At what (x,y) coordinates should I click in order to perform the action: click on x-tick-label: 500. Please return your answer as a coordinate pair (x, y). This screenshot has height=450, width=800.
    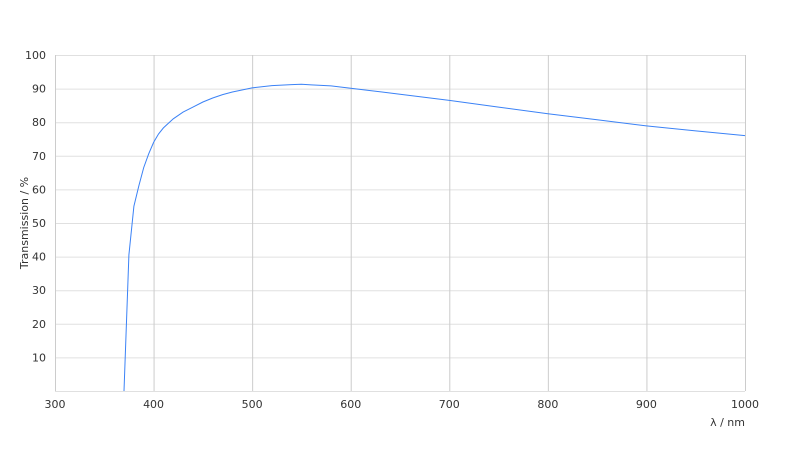
    Looking at the image, I should click on (252, 404).